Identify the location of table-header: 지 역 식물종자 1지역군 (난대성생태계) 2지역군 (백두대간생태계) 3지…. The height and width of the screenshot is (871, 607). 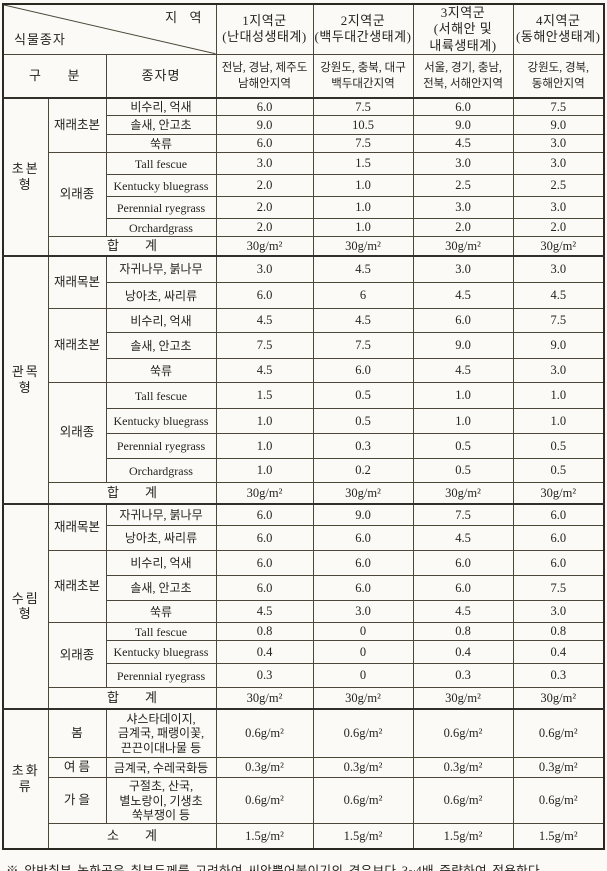
(303, 51).